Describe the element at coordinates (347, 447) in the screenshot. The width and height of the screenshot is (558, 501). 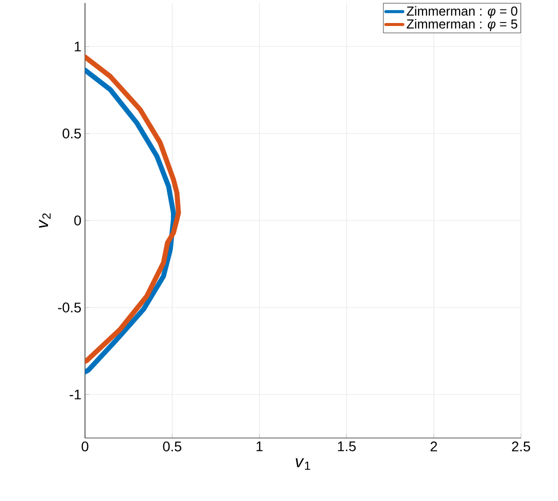
I see `x-tick-label: 1.5` at that location.